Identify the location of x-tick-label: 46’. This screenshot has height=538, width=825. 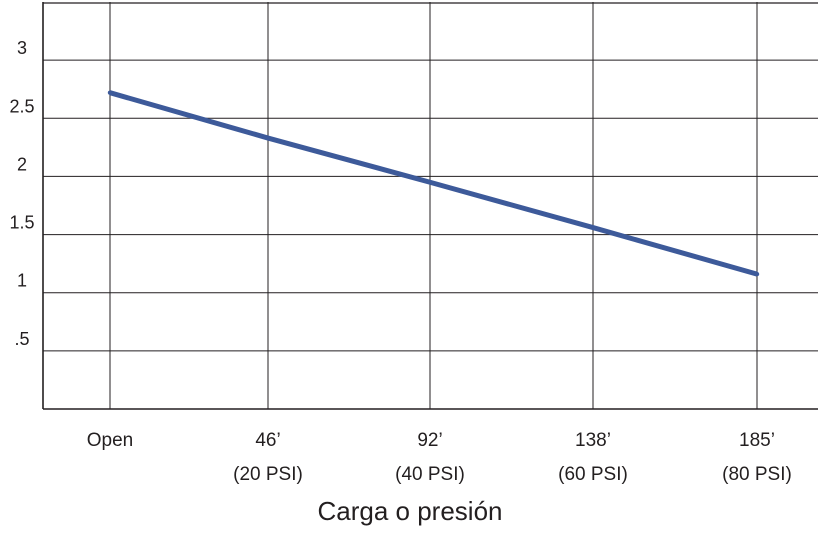
(267, 440).